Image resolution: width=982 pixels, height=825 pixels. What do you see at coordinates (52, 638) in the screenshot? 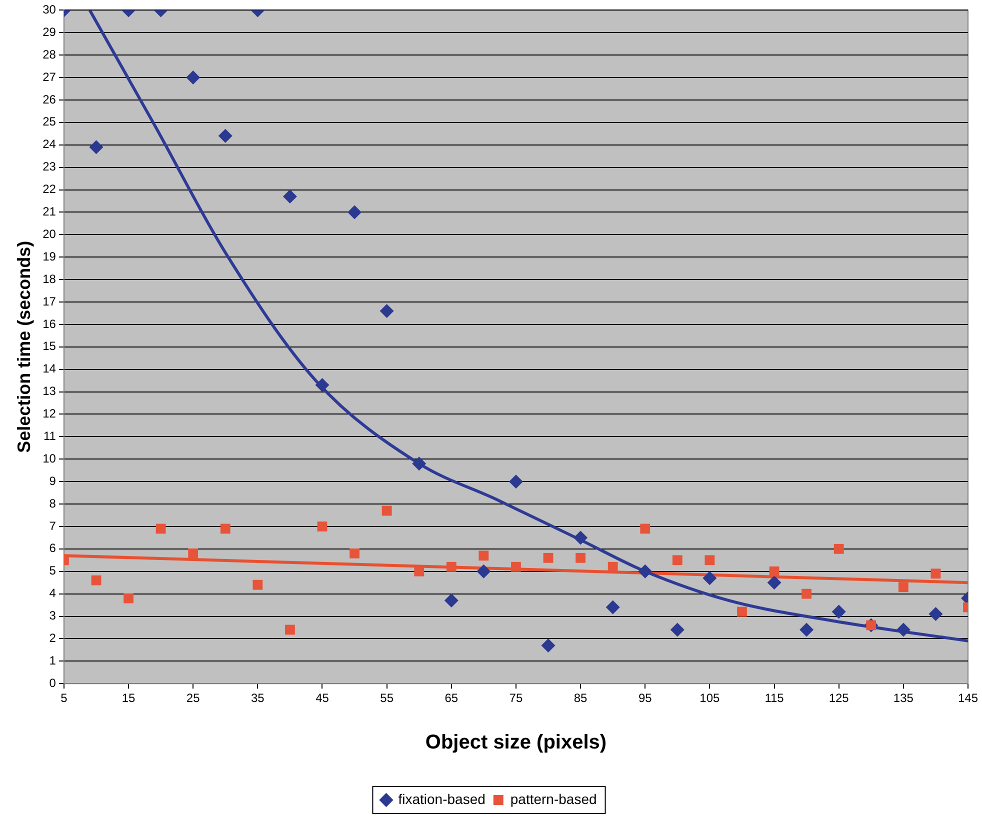
I see `y-tick-label: 2` at bounding box center [52, 638].